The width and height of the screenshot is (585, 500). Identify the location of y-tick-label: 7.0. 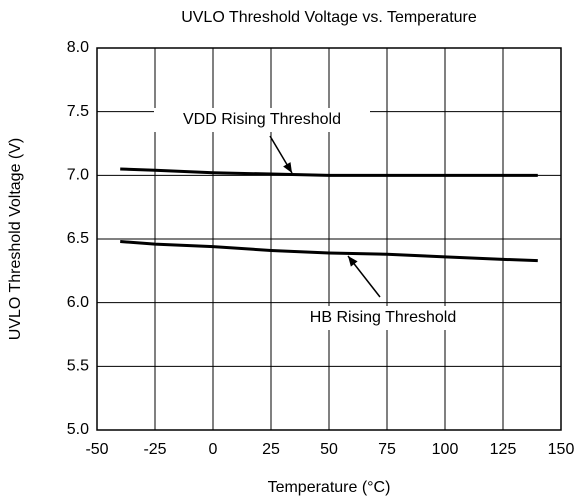
(78, 175).